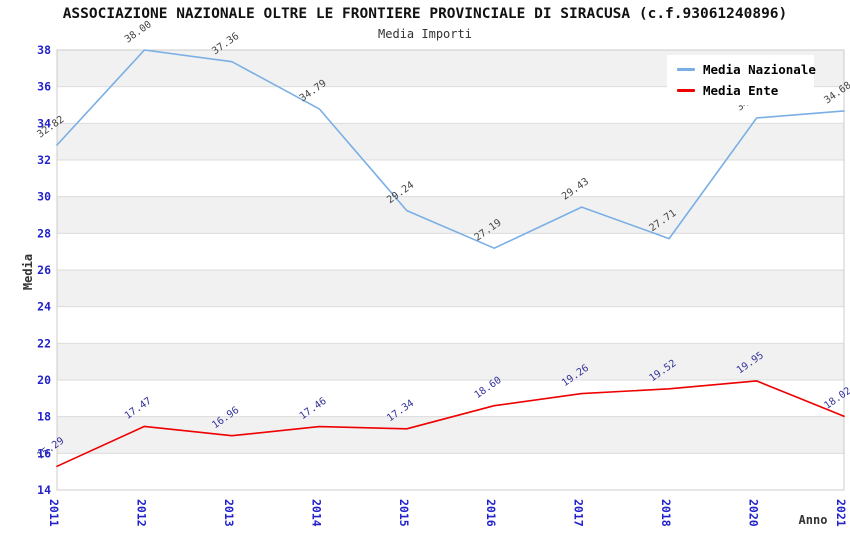 Image resolution: width=850 pixels, height=550 pixels. Describe the element at coordinates (686, 69) in the screenshot. I see `legend-swatch-nazionale` at that location.